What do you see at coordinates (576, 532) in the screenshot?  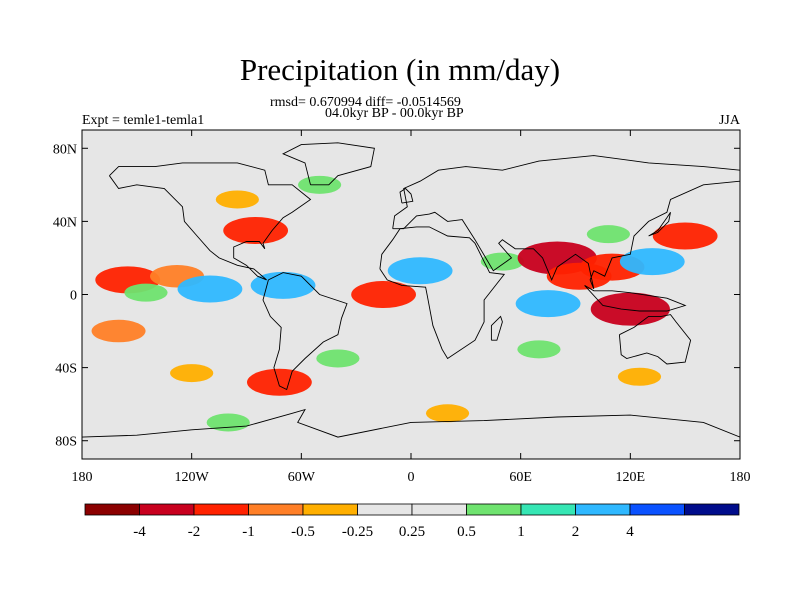 I see `colorbar-label: 2` at bounding box center [576, 532].